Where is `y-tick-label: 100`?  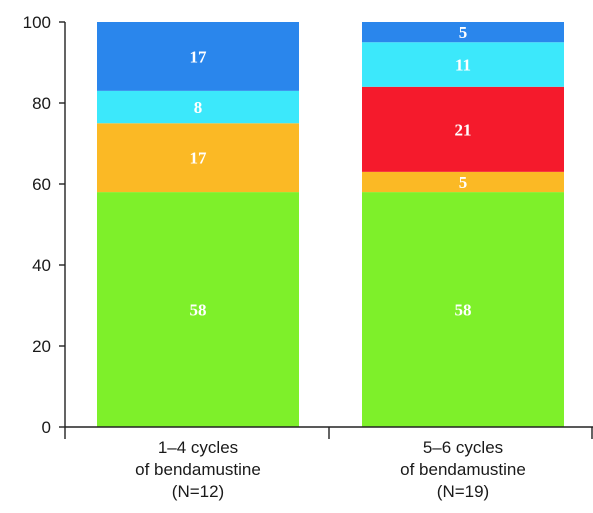
y-tick-label: 100 is located at coordinates (37, 22).